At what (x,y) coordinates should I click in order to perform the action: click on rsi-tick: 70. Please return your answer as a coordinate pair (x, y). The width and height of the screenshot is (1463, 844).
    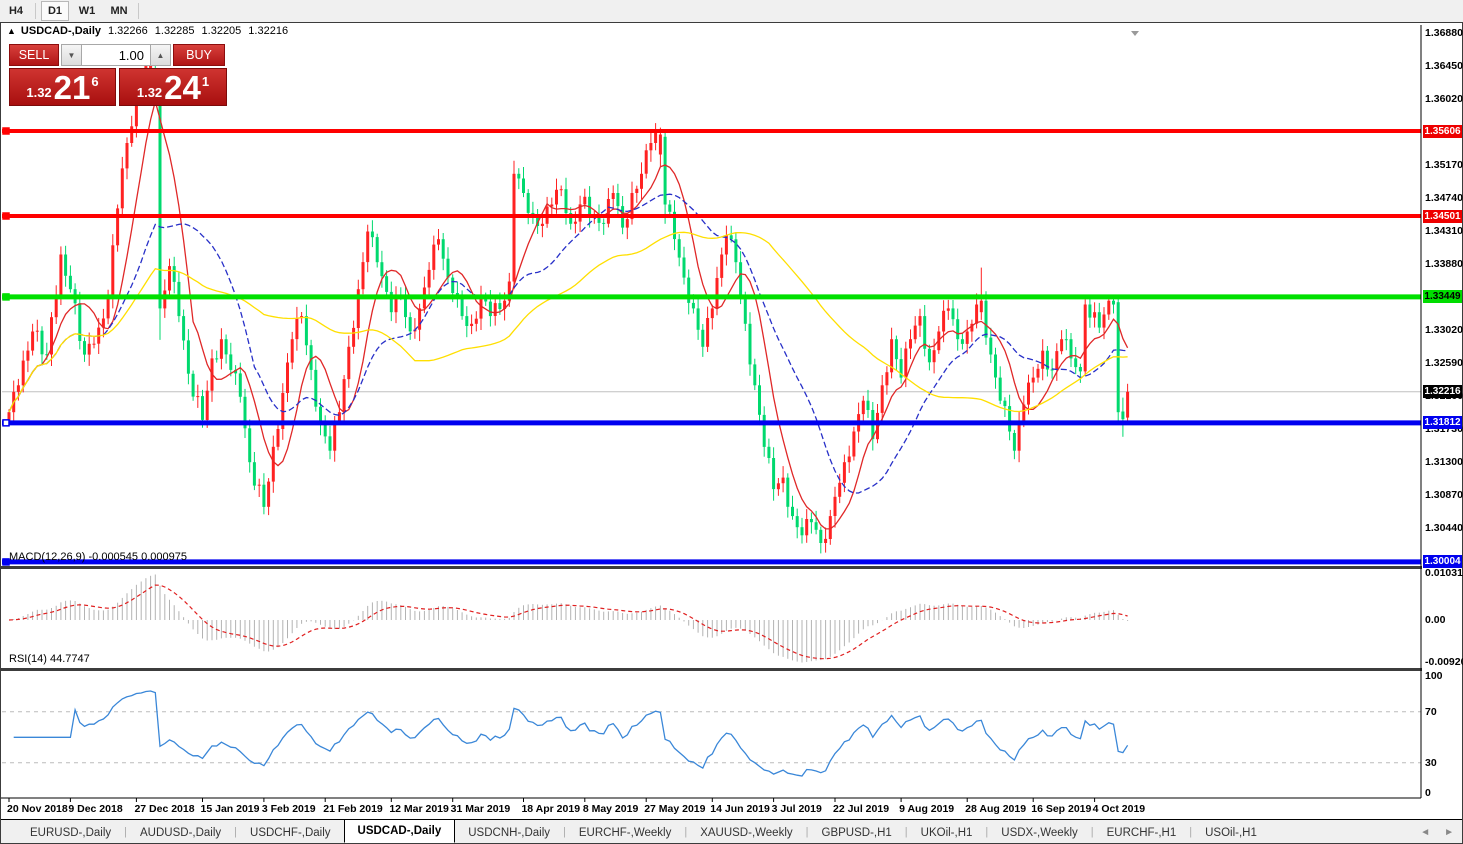
    Looking at the image, I should click on (1431, 711).